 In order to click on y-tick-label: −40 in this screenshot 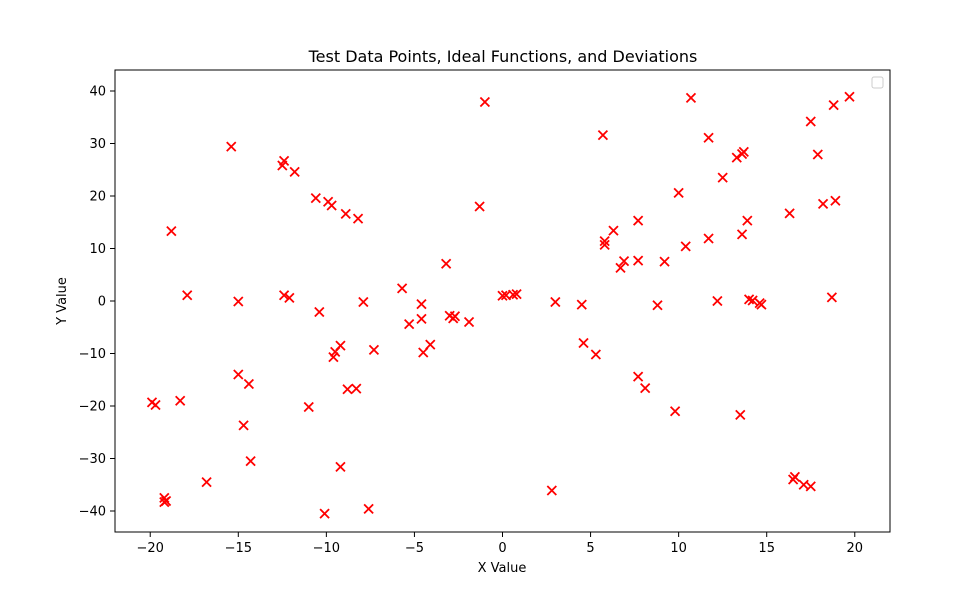, I will do `click(92, 512)`.